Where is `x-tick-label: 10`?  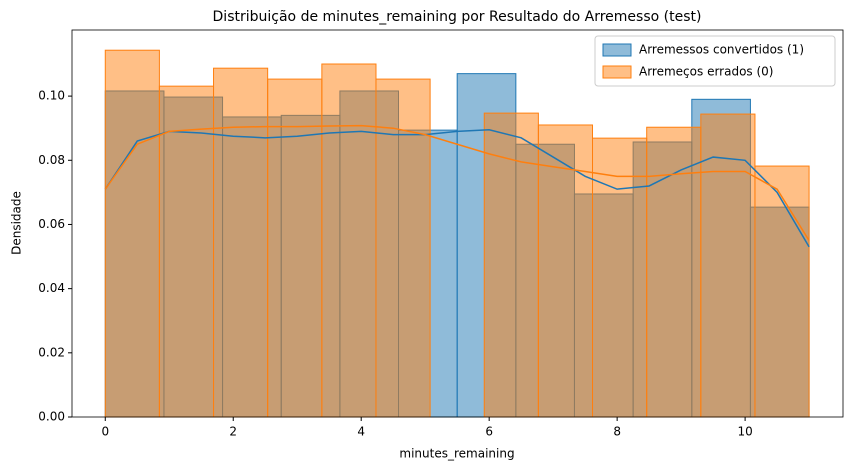
x-tick-label: 10 is located at coordinates (744, 432).